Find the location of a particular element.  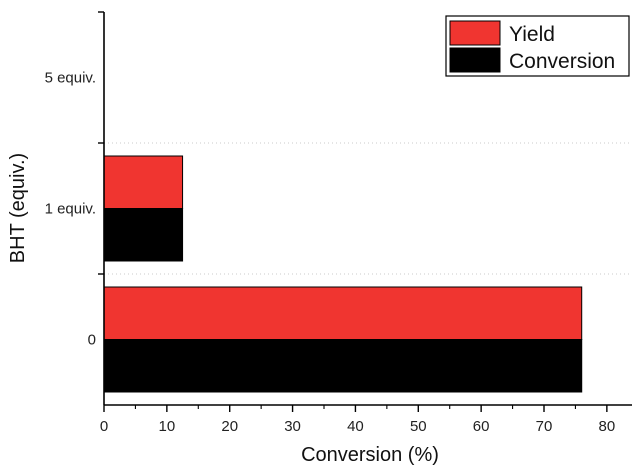

legend-label-conversion: Conversion is located at coordinates (562, 61).